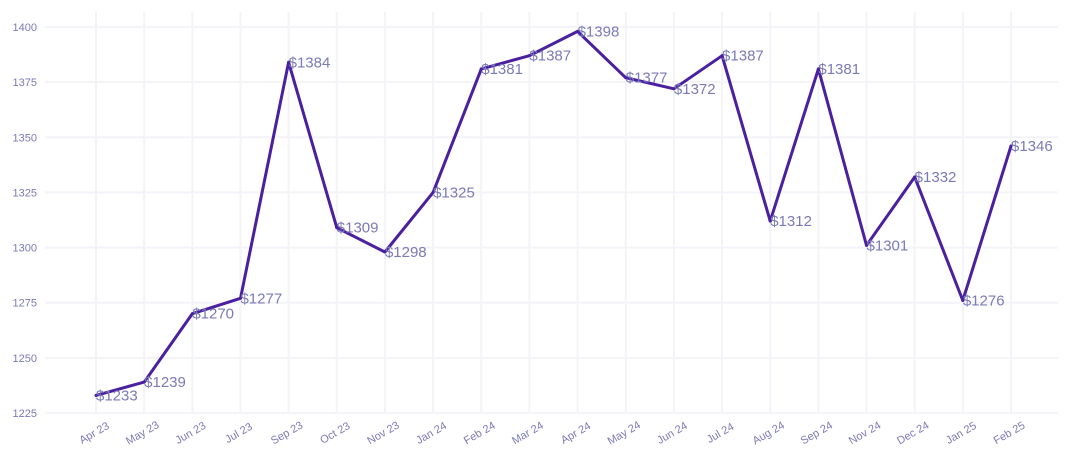 This screenshot has height=465, width=1070. What do you see at coordinates (335, 433) in the screenshot?
I see `x-tick-label: Oct 23` at bounding box center [335, 433].